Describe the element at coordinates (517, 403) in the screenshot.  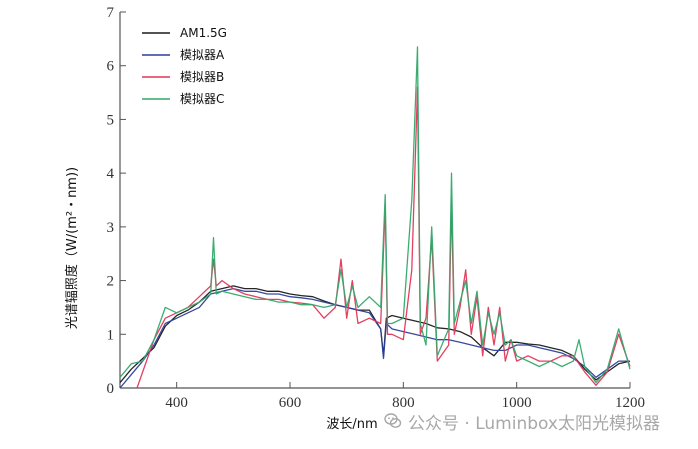
I see `x-tick-label: 1000` at that location.